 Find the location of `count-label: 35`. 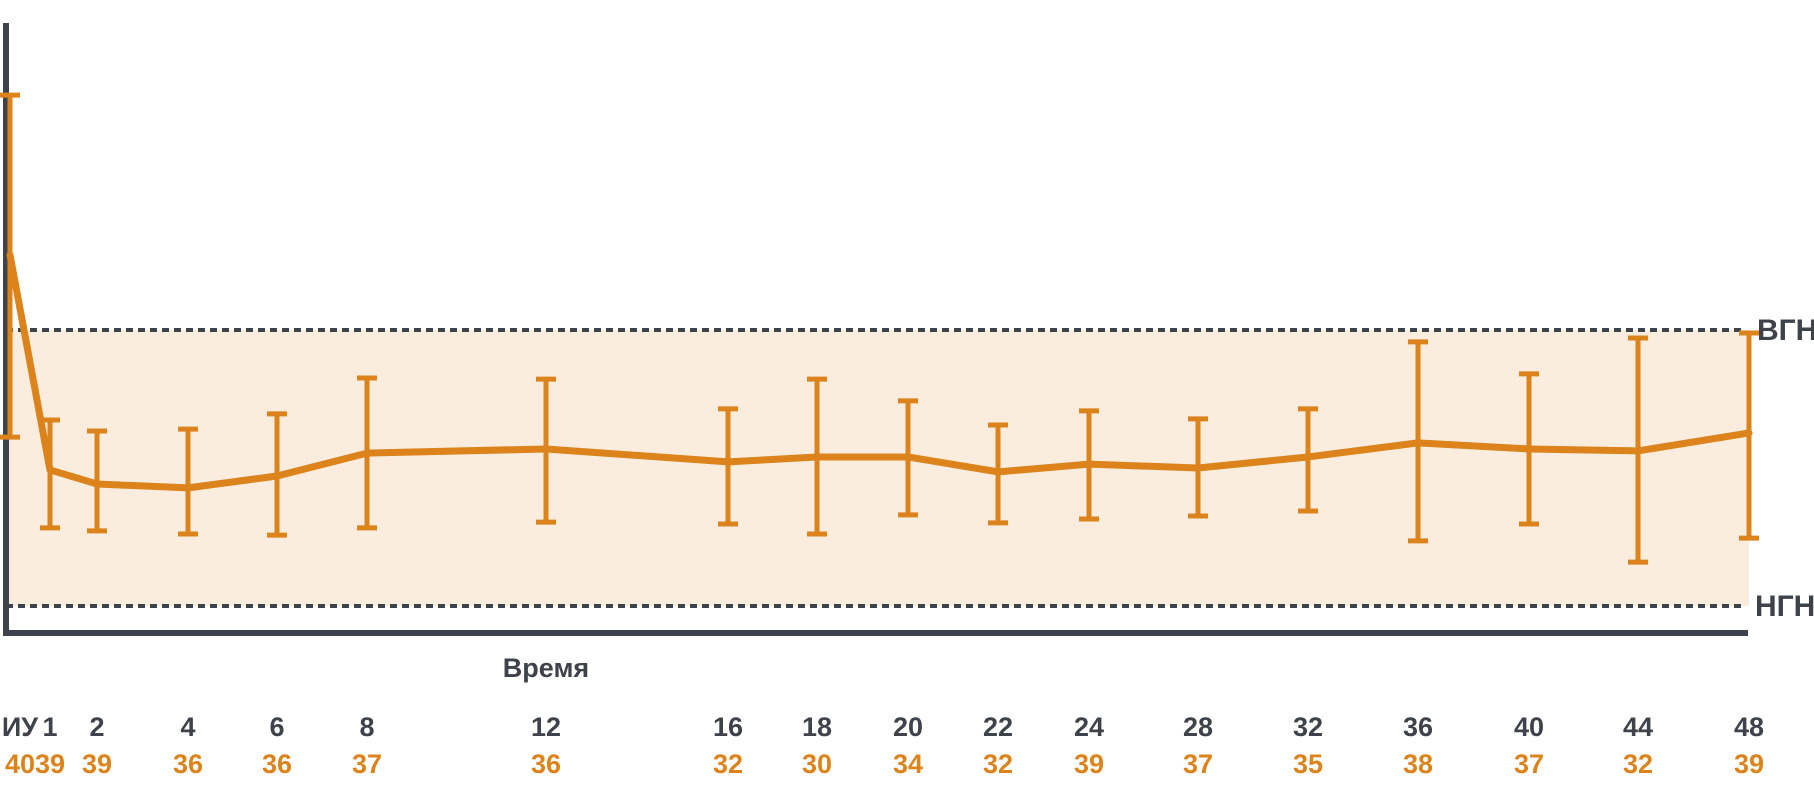

count-label: 35 is located at coordinates (1308, 764).